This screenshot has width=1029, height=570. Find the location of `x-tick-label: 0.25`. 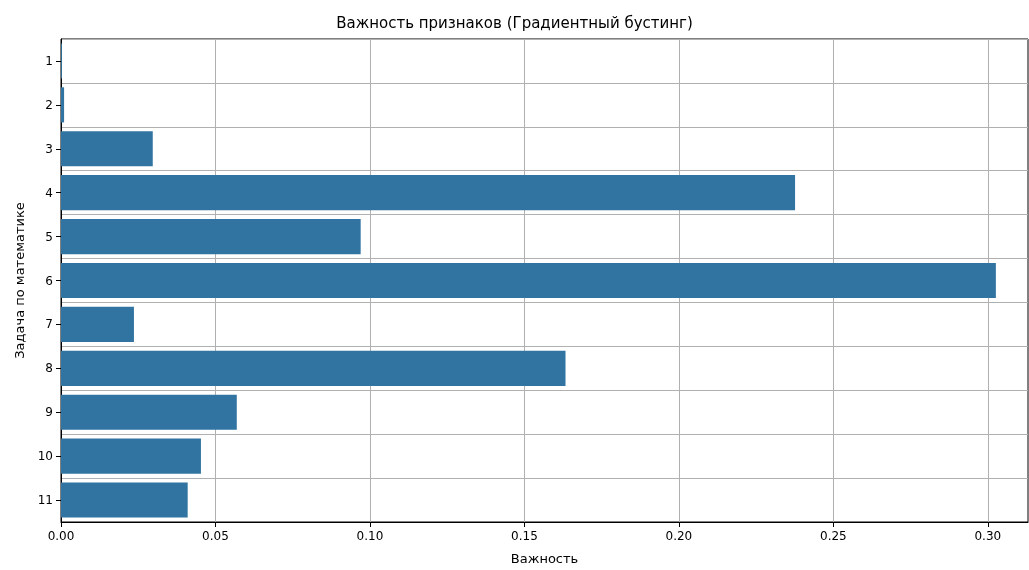

x-tick-label: 0.25 is located at coordinates (833, 536).